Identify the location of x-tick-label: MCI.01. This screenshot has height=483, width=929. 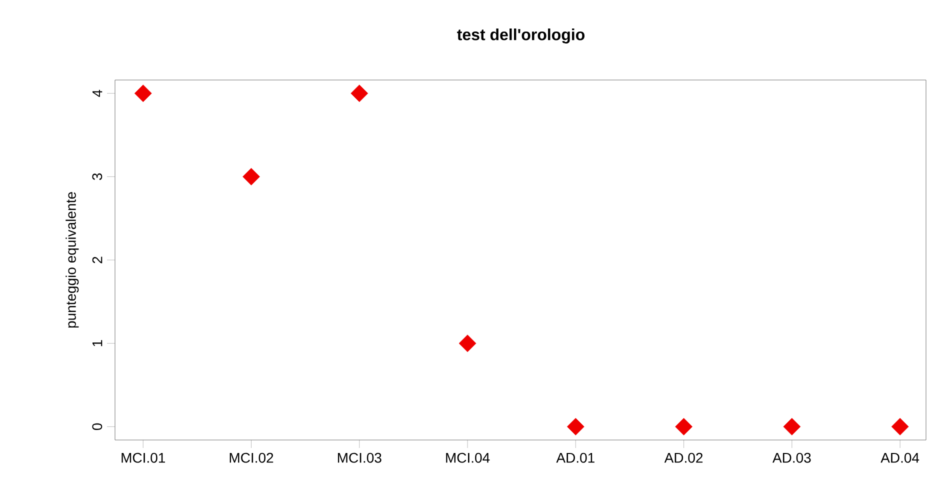
(143, 457).